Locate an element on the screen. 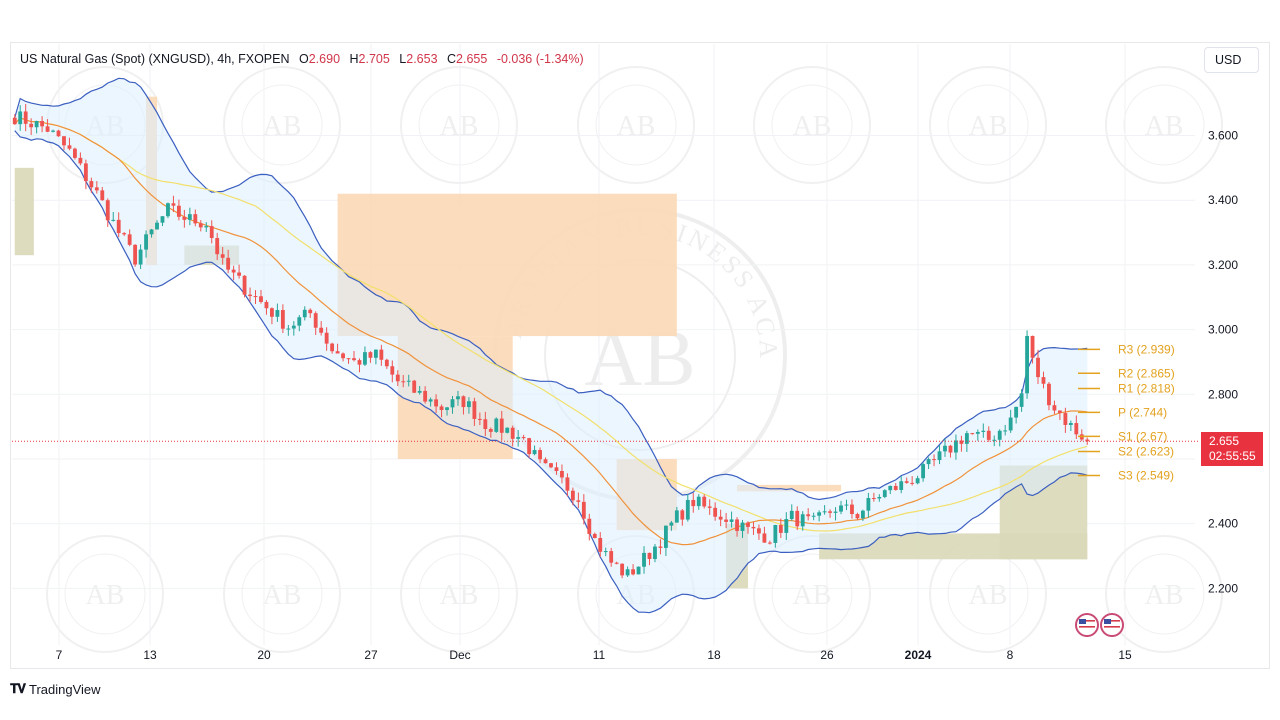 Image resolution: width=1280 pixels, height=720 pixels. low-label: L is located at coordinates (403, 59).